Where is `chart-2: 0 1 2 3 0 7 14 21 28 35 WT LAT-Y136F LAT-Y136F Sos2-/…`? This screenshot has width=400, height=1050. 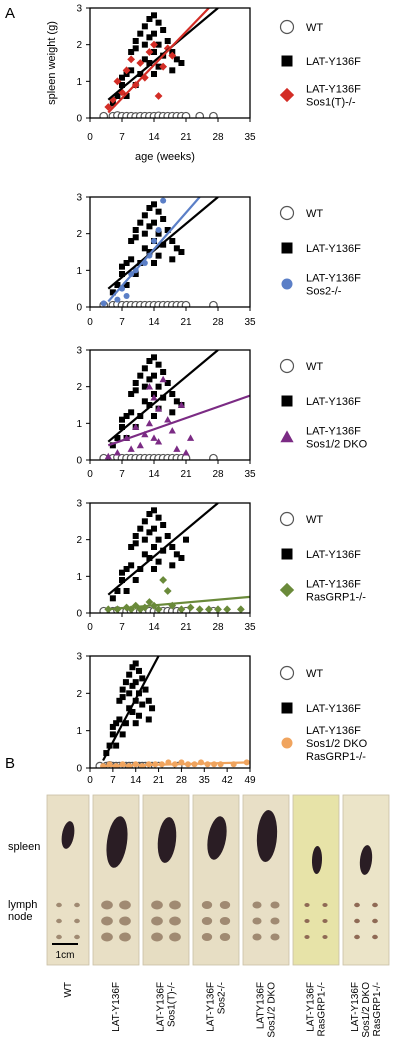
chart-2: 0 1 2 3 0 7 14 21 28 35 WT LAT-Y136F LAT-Y136F Sos2-/… is located at coordinates (218, 261).